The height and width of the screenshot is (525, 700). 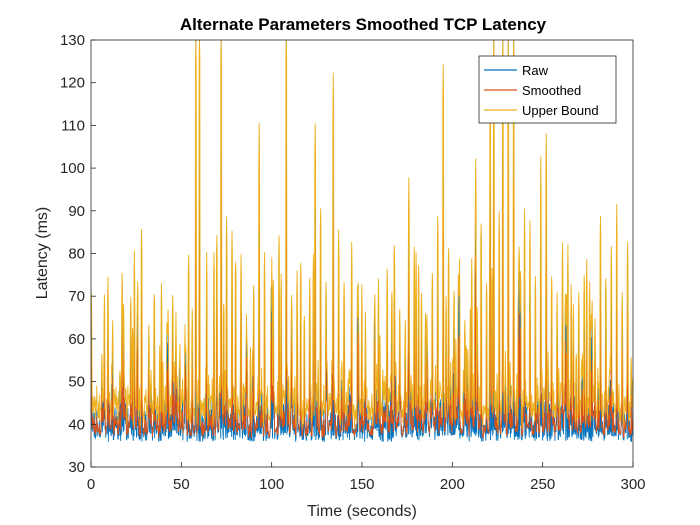 What do you see at coordinates (73, 125) in the screenshot?
I see `y-tick-label: 110` at bounding box center [73, 125].